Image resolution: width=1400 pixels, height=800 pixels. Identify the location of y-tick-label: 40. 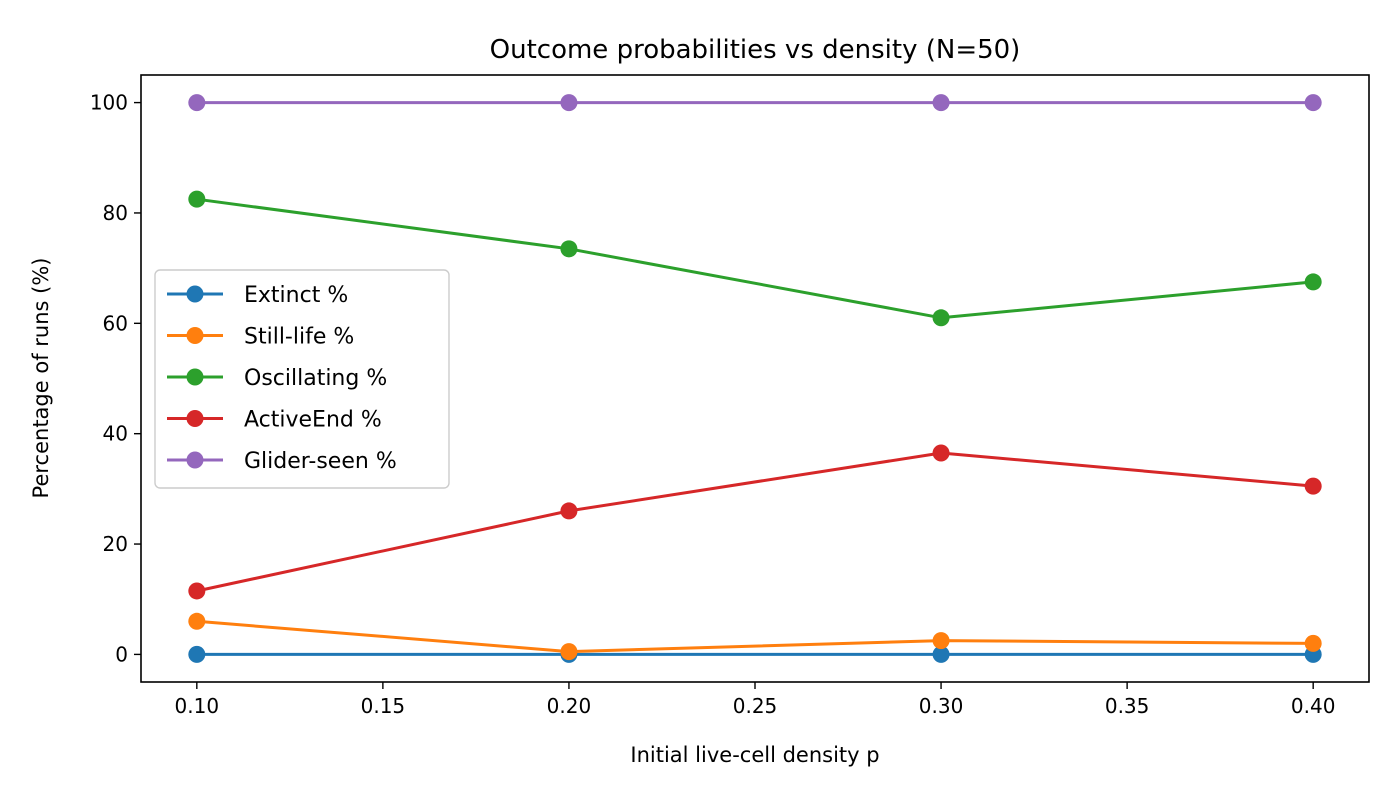
(115, 434).